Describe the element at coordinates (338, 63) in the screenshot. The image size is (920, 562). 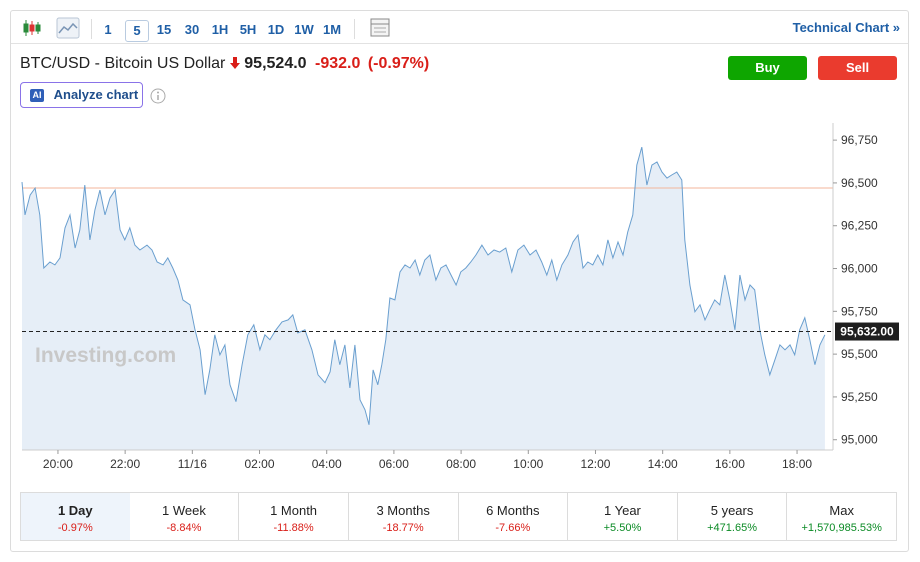
I see `price-change: -932.0` at that location.